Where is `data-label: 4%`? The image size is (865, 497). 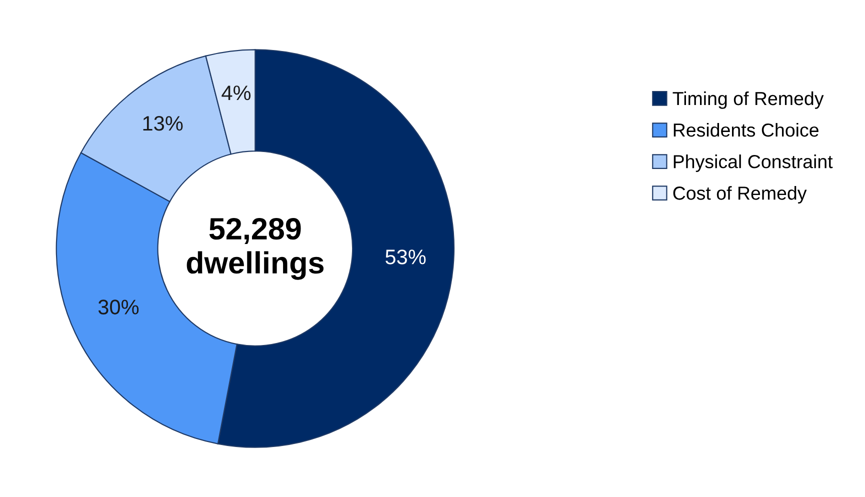 data-label: 4% is located at coordinates (236, 93).